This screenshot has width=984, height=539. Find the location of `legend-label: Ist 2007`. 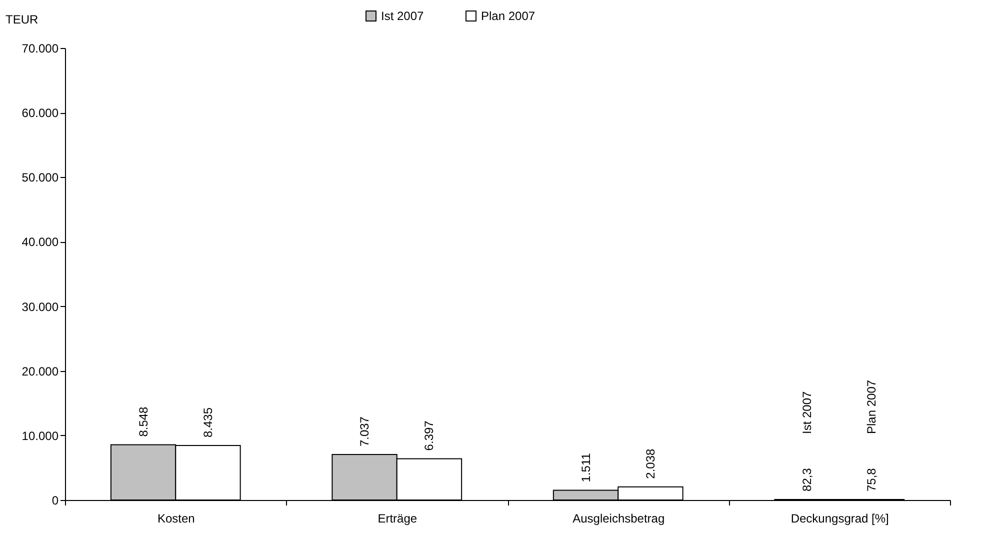

legend-label: Ist 2007 is located at coordinates (402, 16).